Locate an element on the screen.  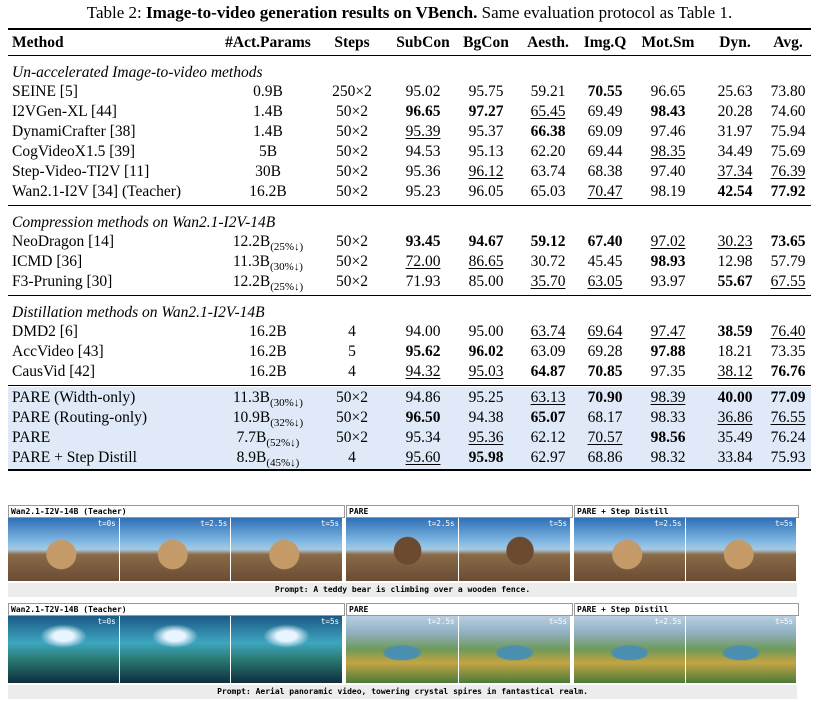
steps: 4 is located at coordinates (352, 331).